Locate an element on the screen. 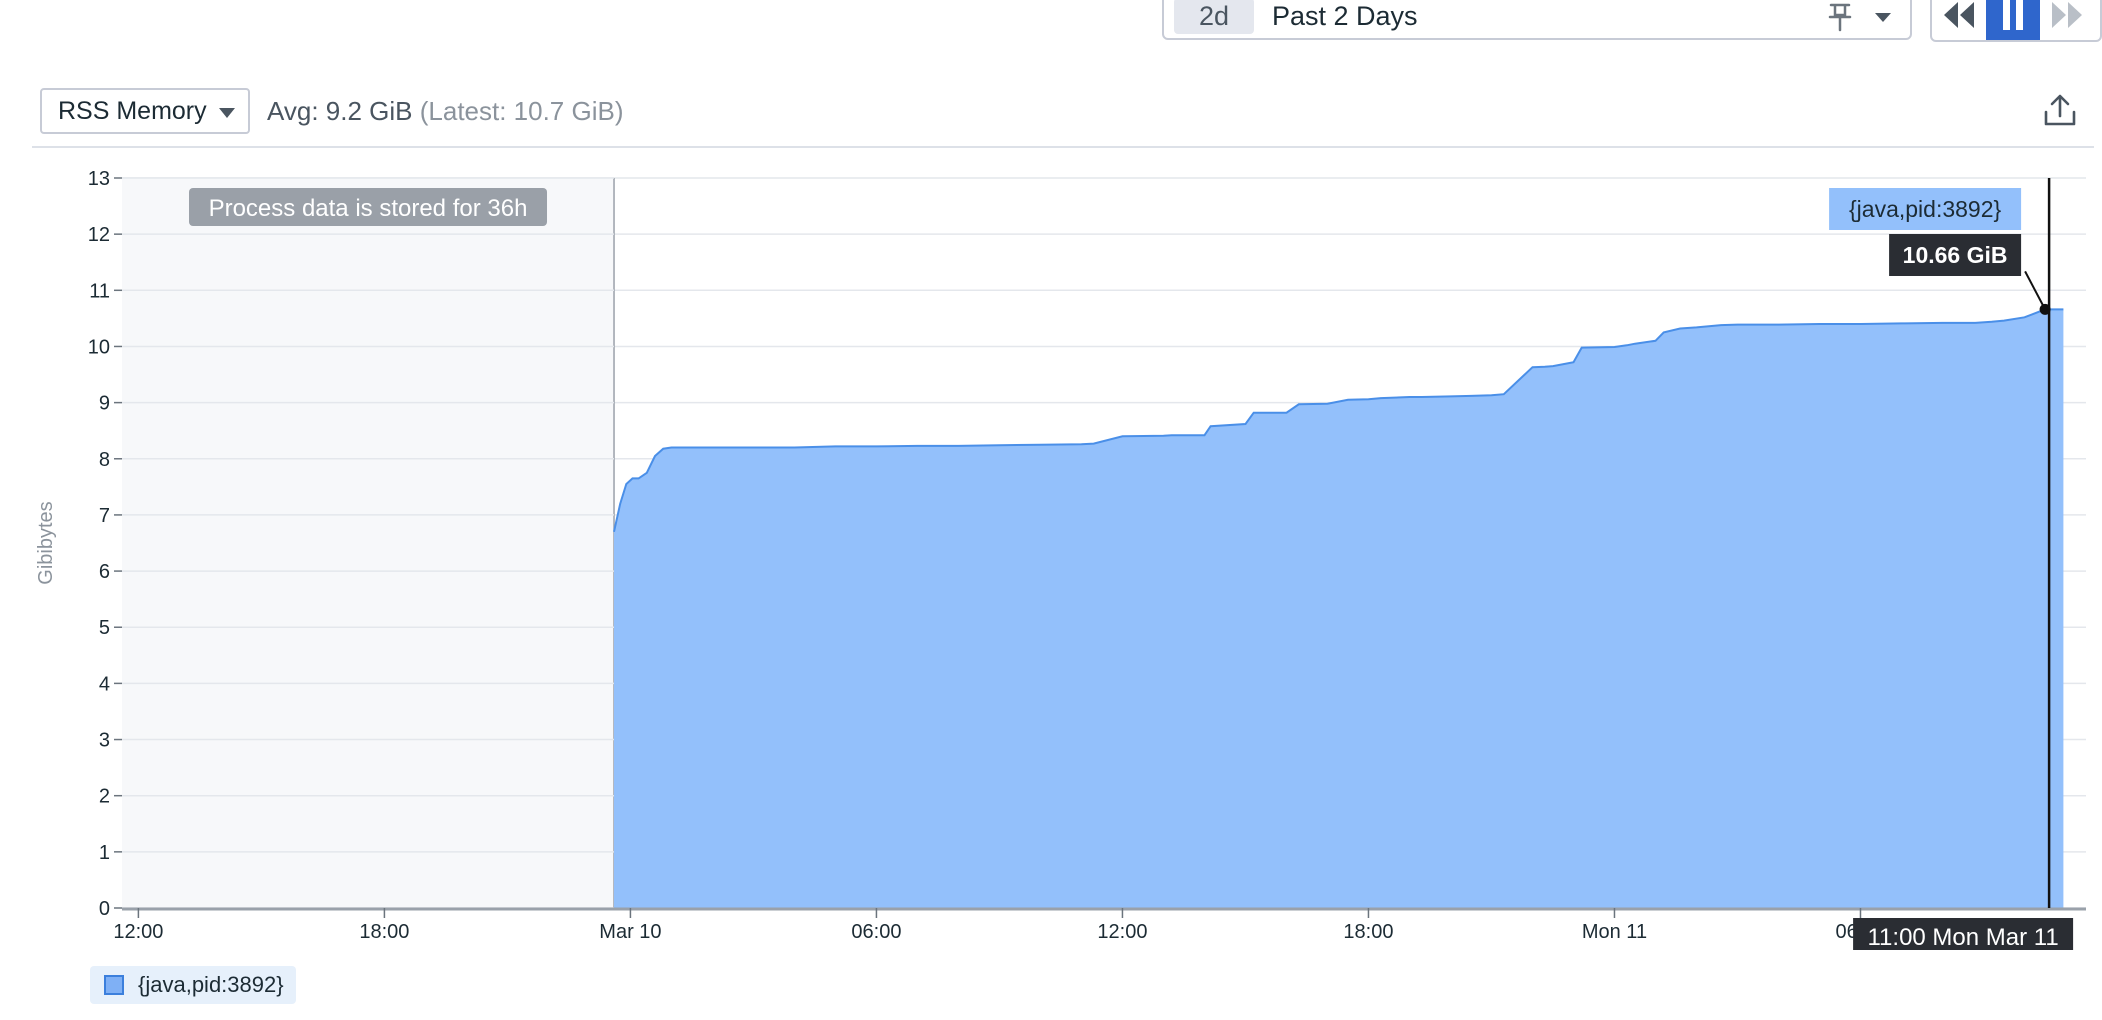 This screenshot has width=2102, height=1020. x-tick-label: 06:00 is located at coordinates (876, 932).